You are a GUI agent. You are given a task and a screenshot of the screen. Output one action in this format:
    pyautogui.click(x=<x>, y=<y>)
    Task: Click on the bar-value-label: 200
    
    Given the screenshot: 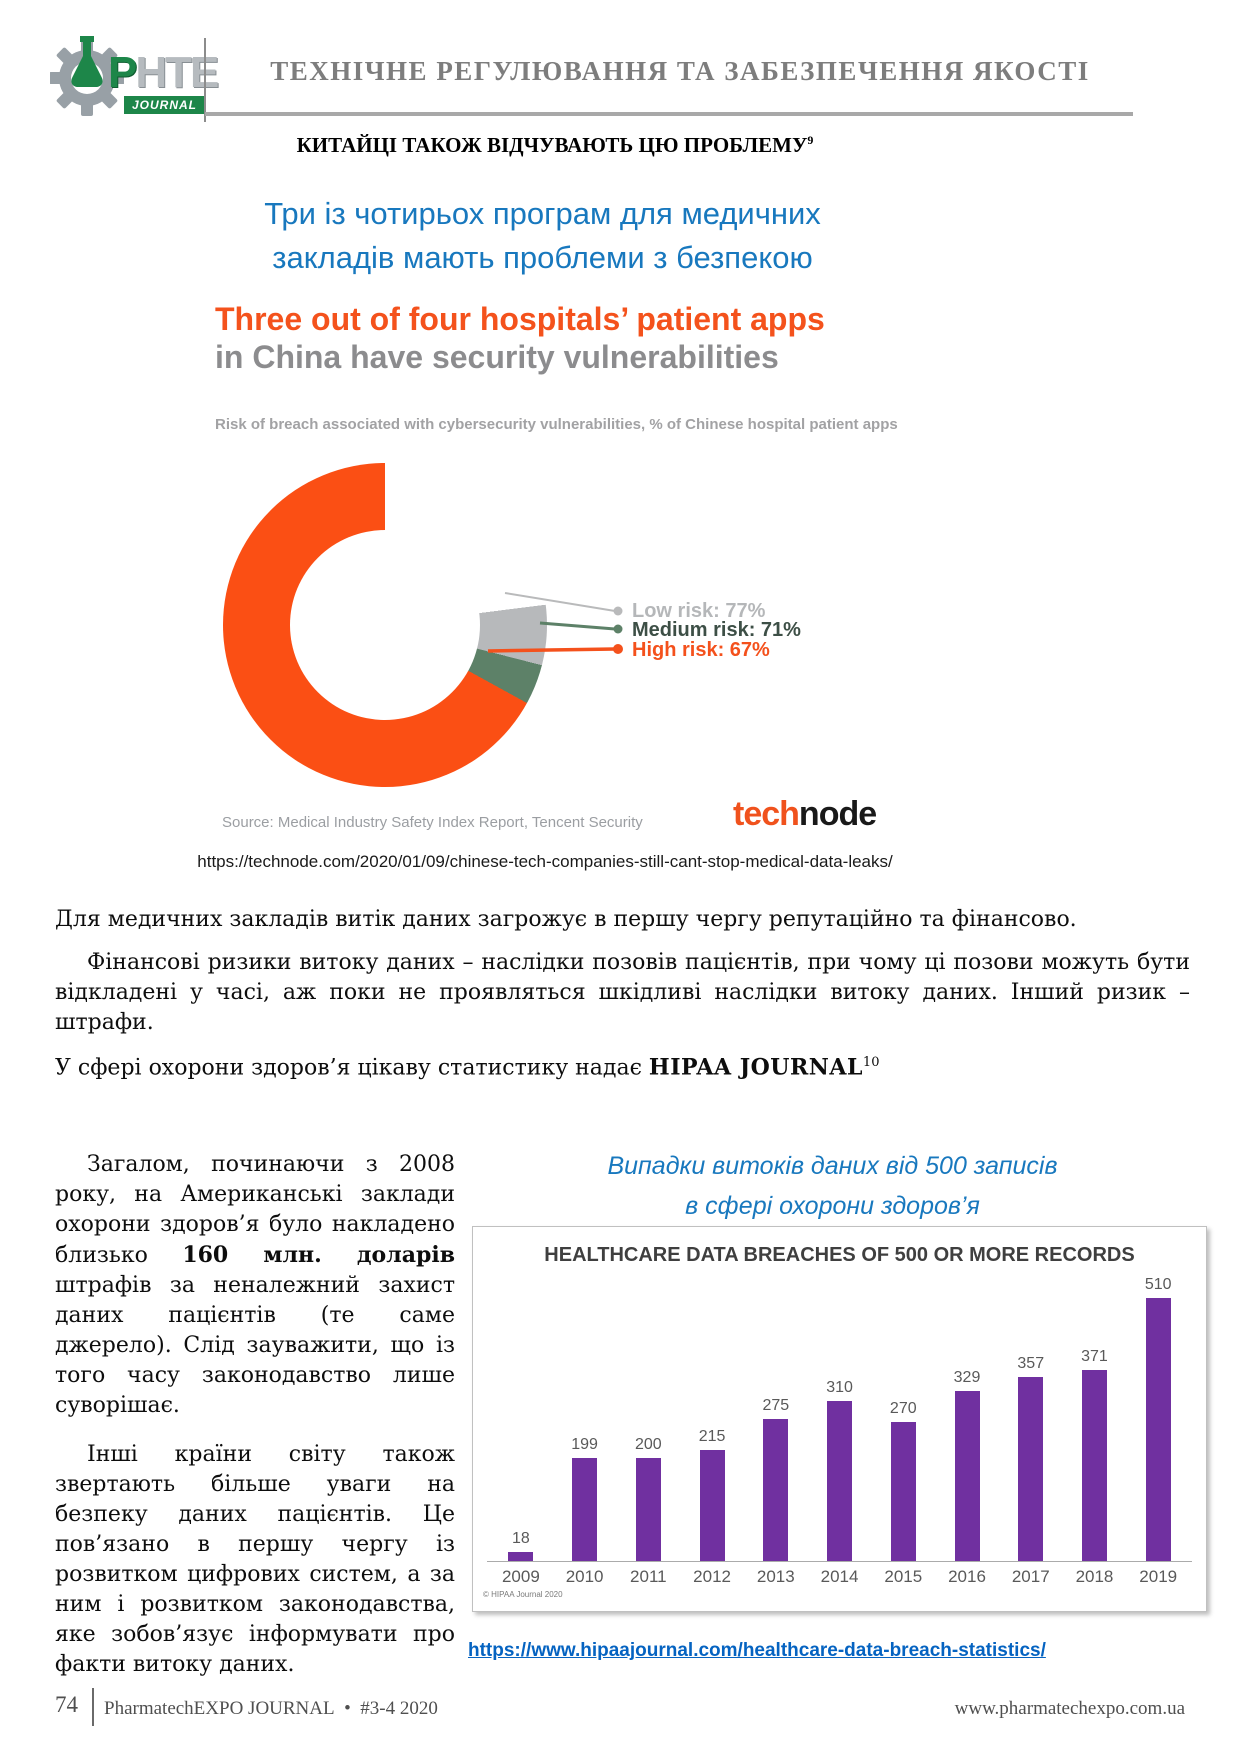 What is the action you would take?
    pyautogui.click(x=648, y=1444)
    